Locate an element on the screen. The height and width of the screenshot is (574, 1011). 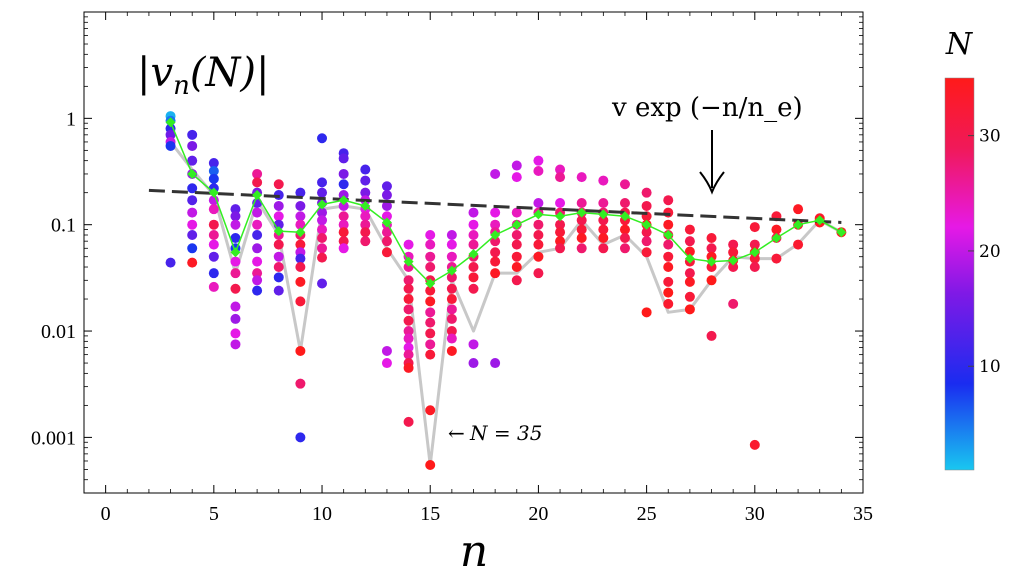
colorbar-tick-label: 20 is located at coordinates (990, 252).